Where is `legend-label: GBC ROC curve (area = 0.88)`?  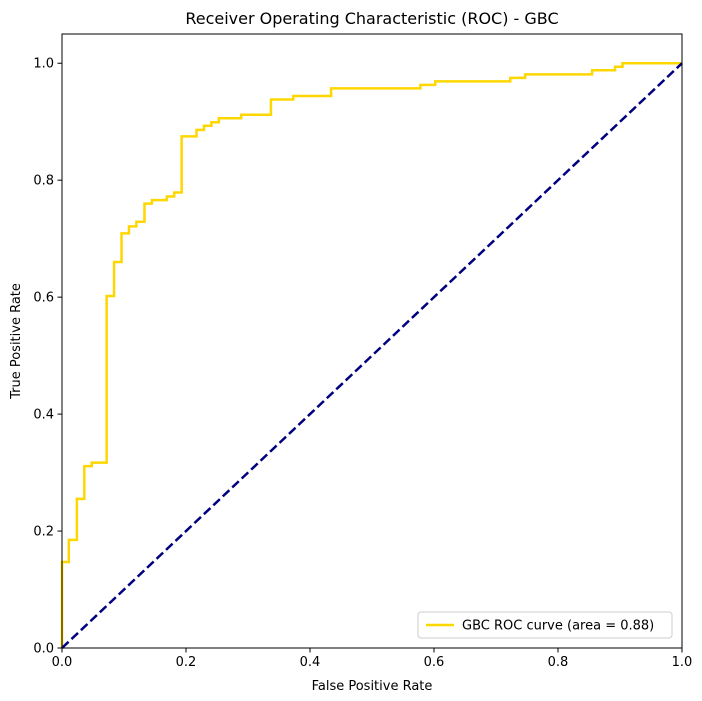 legend-label: GBC ROC curve (area = 0.88) is located at coordinates (558, 626).